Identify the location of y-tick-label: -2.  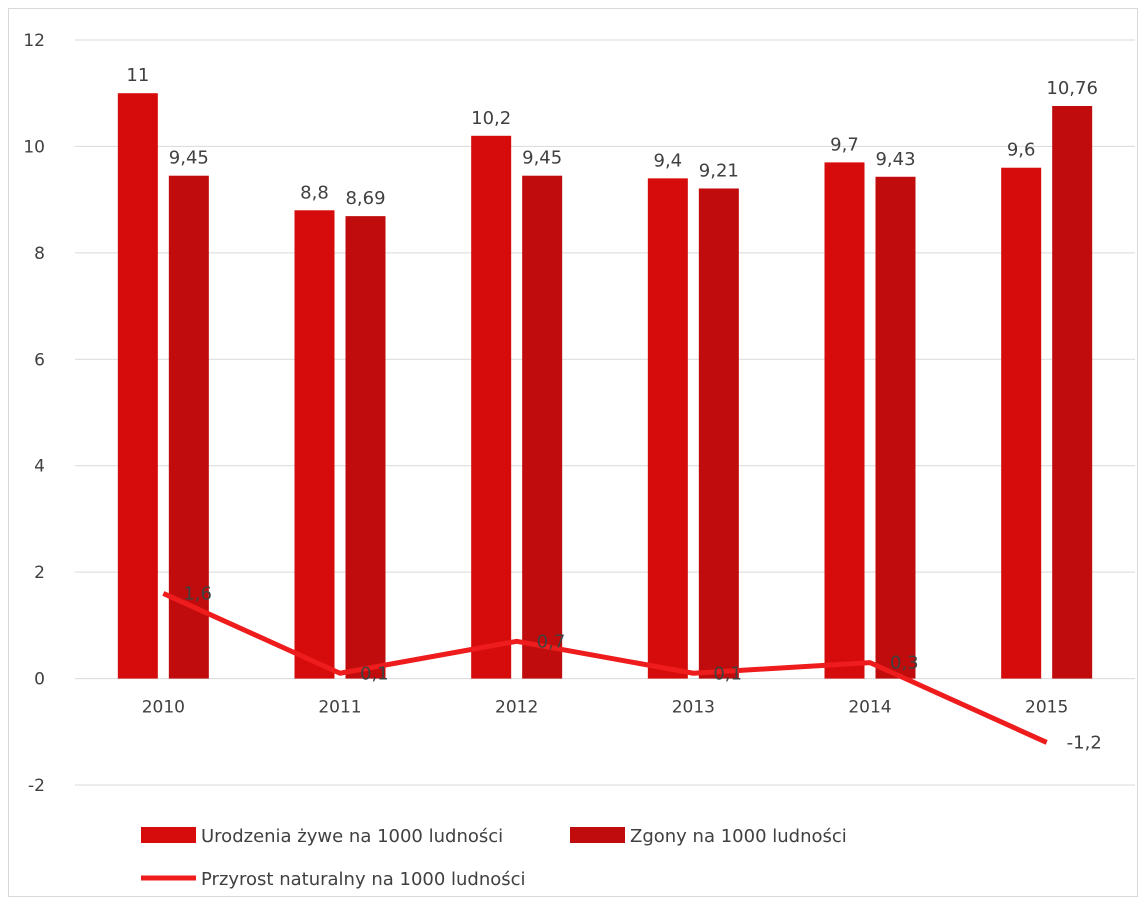
(36, 786).